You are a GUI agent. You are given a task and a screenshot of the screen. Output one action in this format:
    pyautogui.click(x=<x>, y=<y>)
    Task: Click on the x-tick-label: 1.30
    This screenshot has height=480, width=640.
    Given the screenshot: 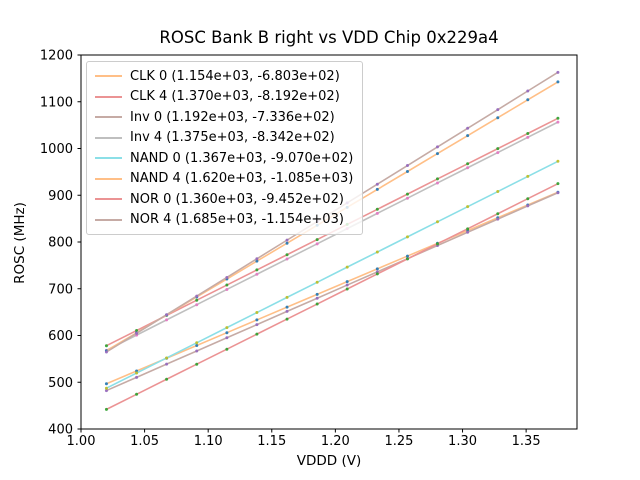 What is the action you would take?
    pyautogui.click(x=462, y=441)
    